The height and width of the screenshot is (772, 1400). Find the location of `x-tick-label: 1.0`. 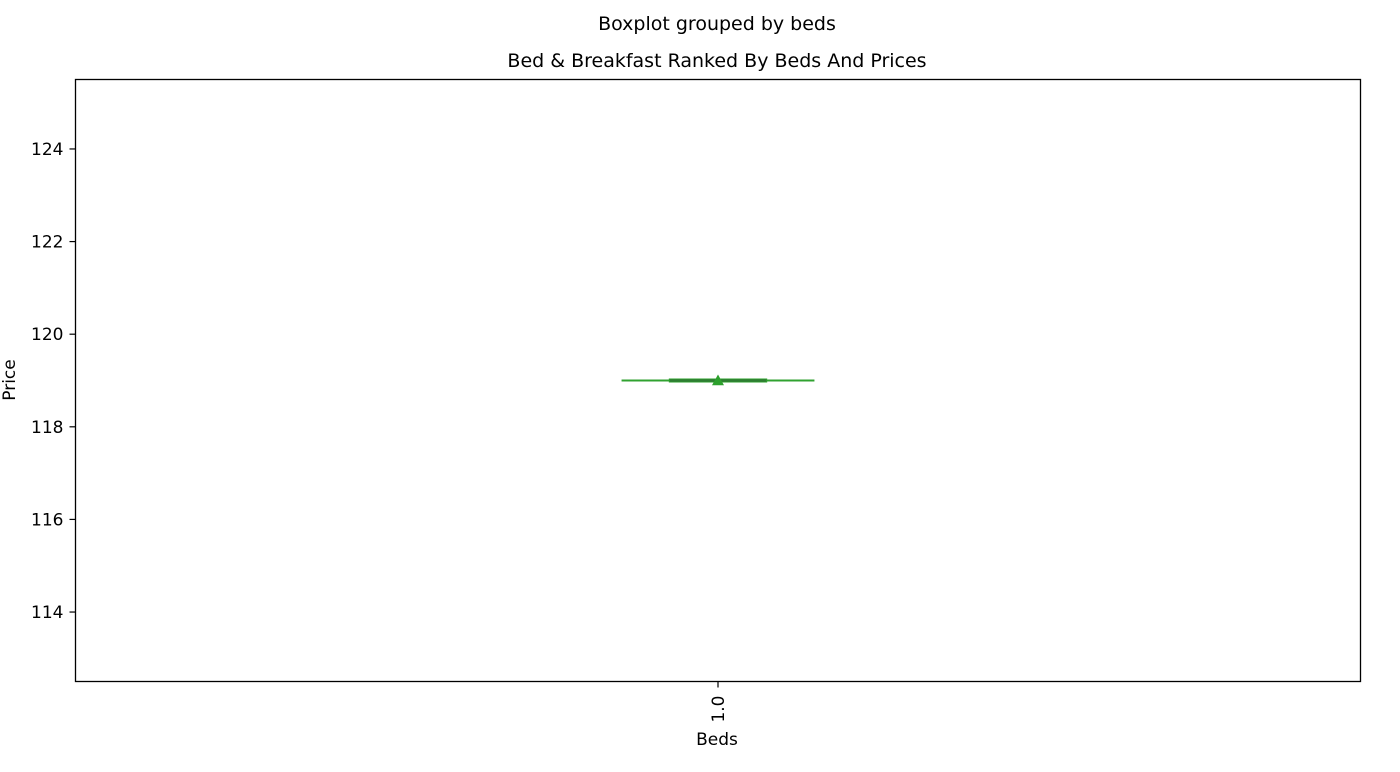

x-tick-label: 1.0 is located at coordinates (719, 709).